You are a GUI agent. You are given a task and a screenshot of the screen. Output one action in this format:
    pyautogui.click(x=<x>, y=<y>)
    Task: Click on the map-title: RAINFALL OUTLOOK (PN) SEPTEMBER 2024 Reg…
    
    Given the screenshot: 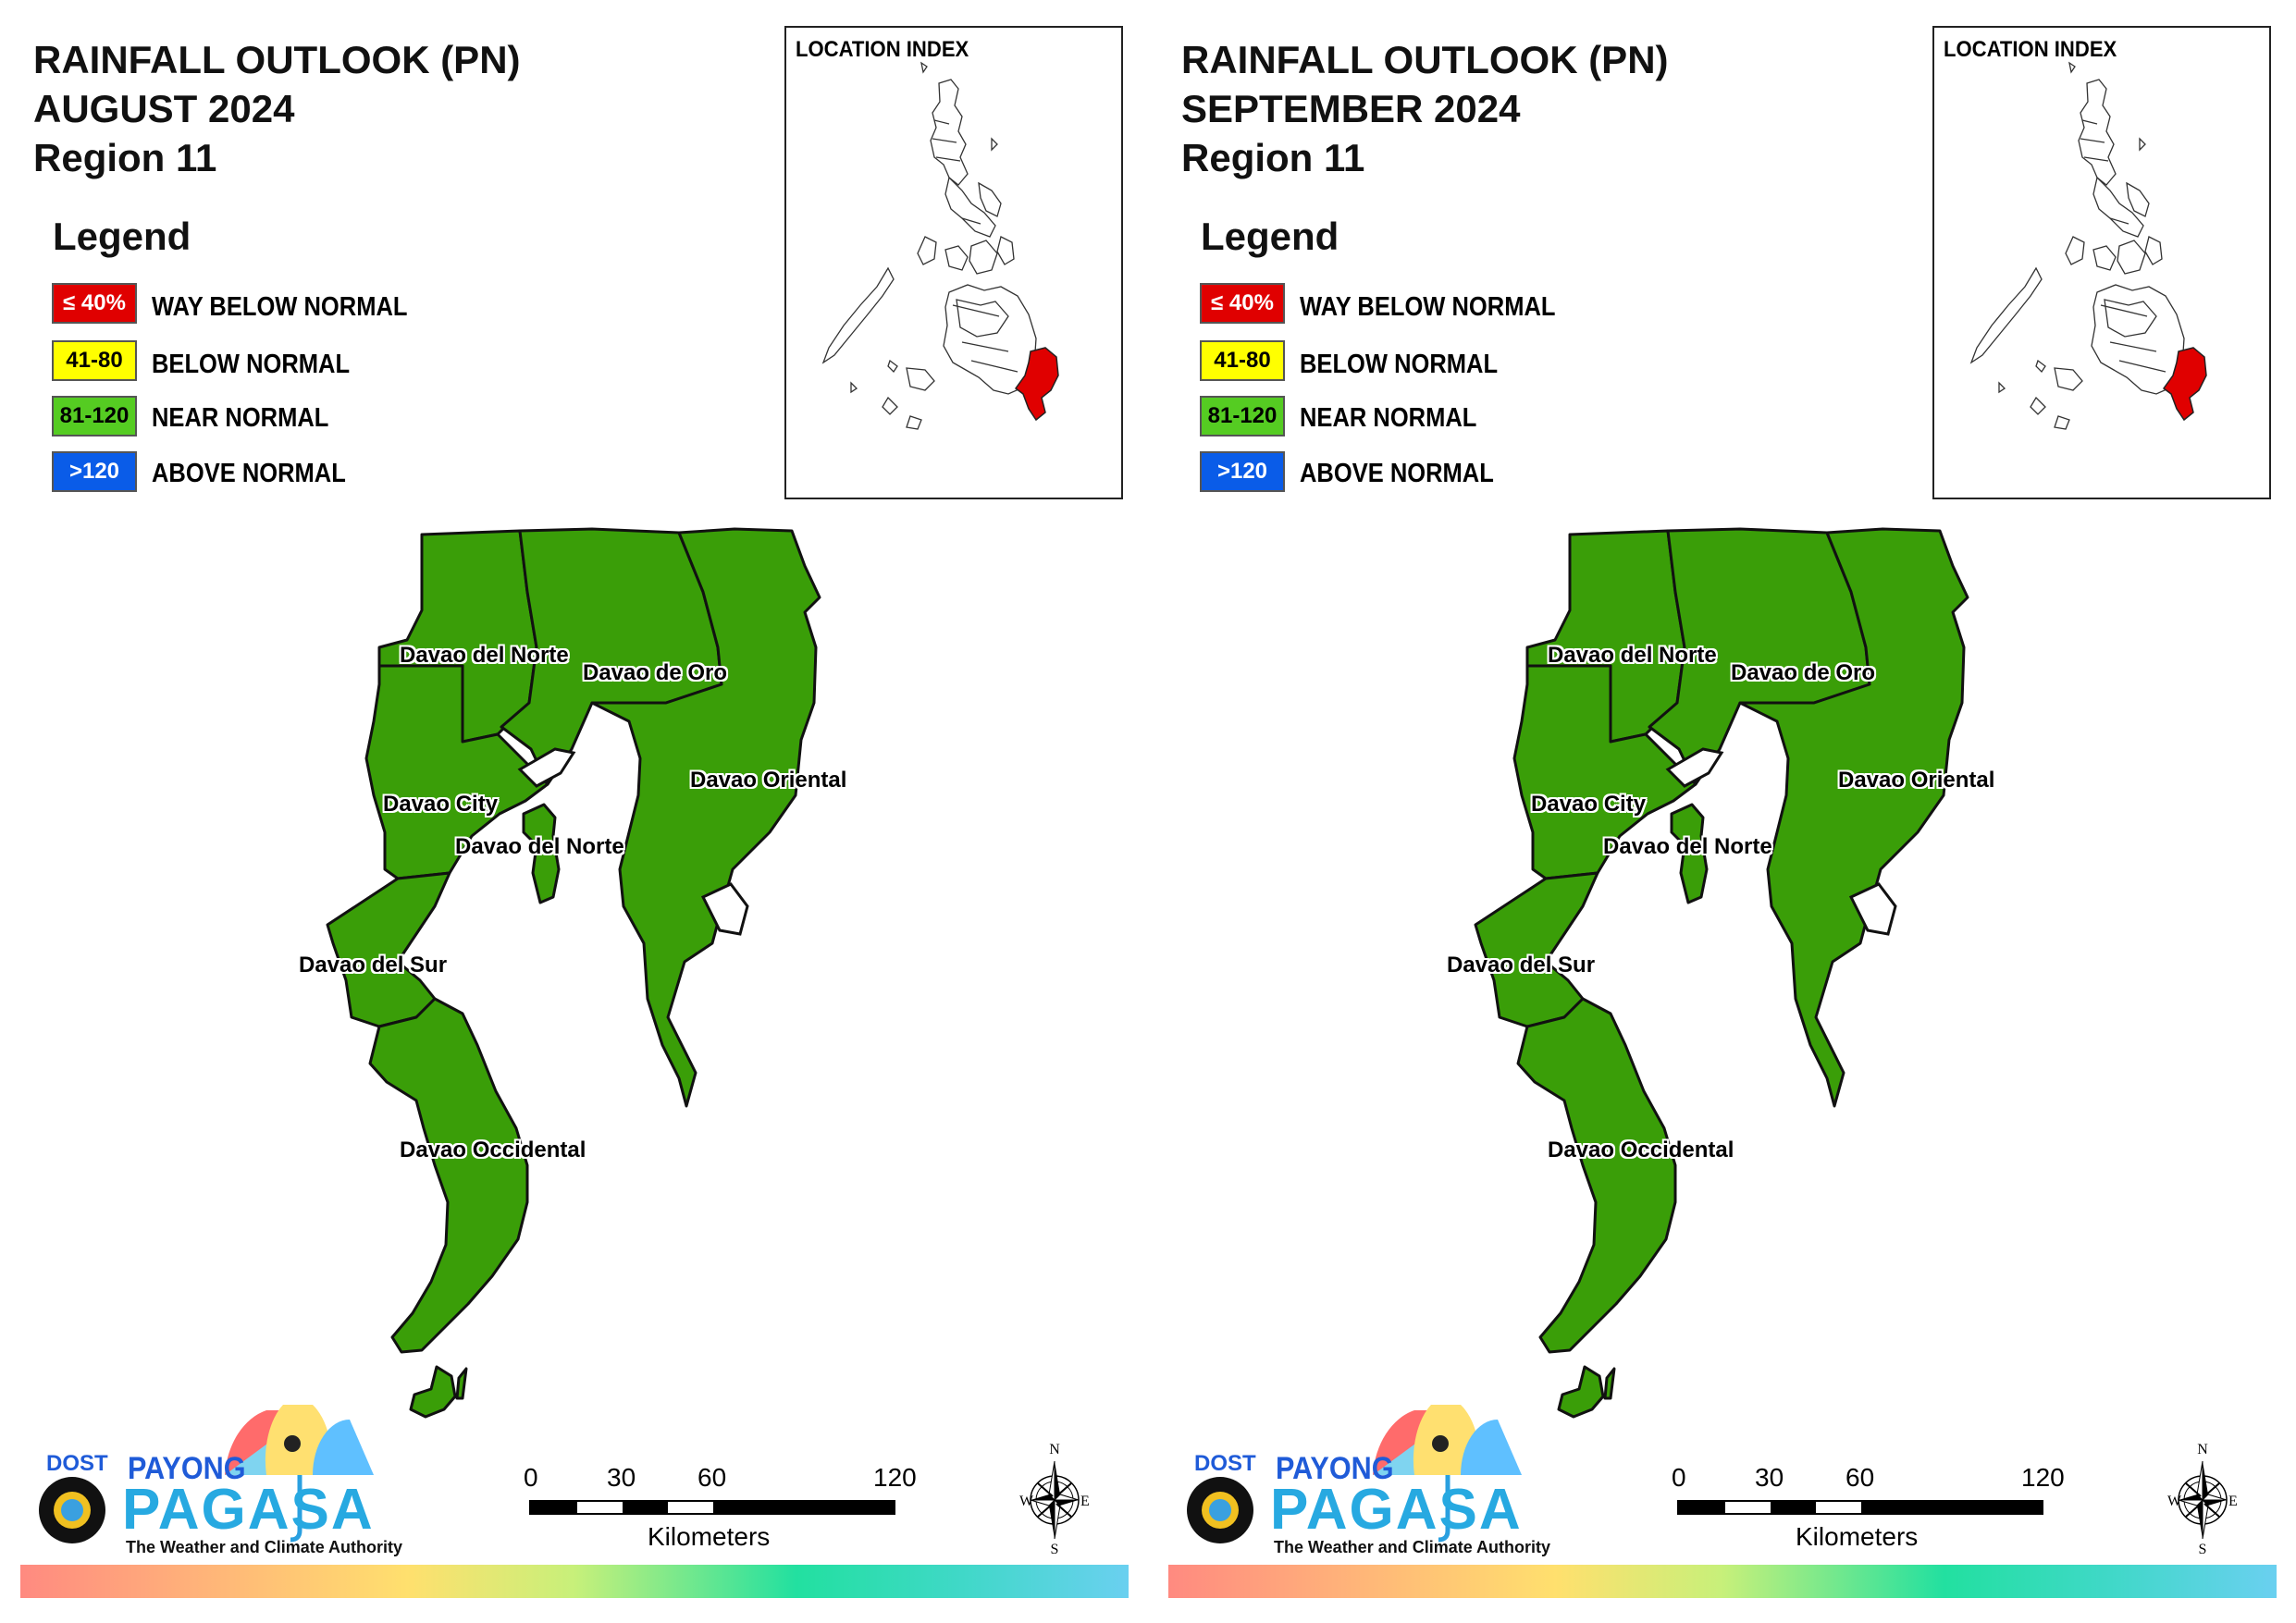 What is the action you would take?
    pyautogui.click(x=1425, y=108)
    